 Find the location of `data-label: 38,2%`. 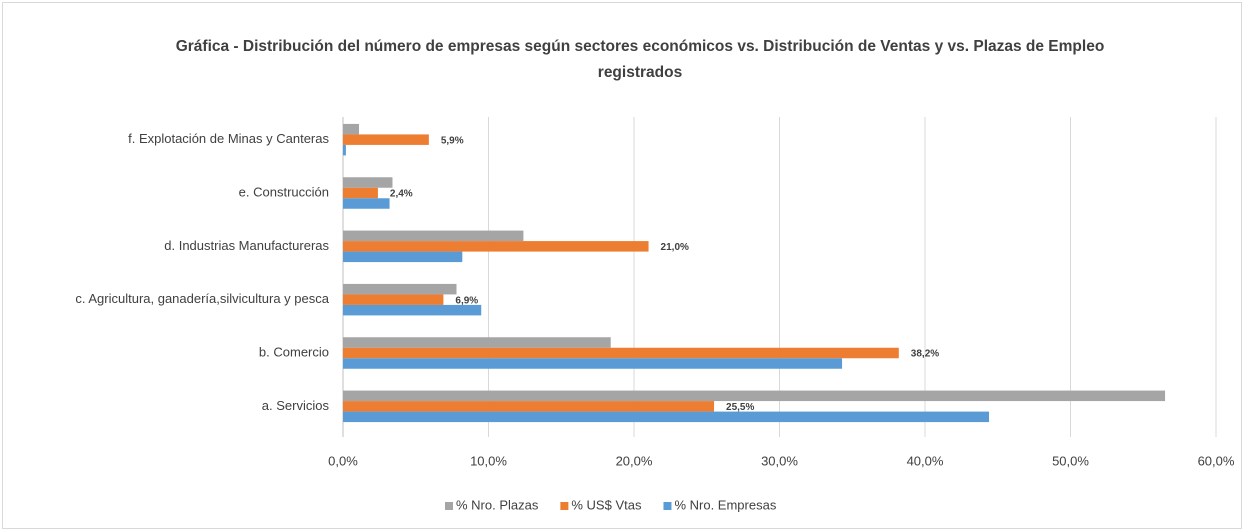

data-label: 38,2% is located at coordinates (925, 354).